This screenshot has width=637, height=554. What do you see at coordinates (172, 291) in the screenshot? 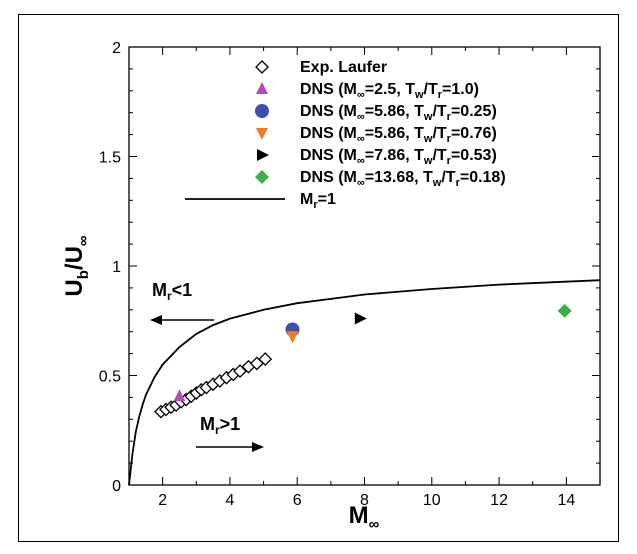
I see `annotation-mr-less-1: Mr​<1` at bounding box center [172, 291].